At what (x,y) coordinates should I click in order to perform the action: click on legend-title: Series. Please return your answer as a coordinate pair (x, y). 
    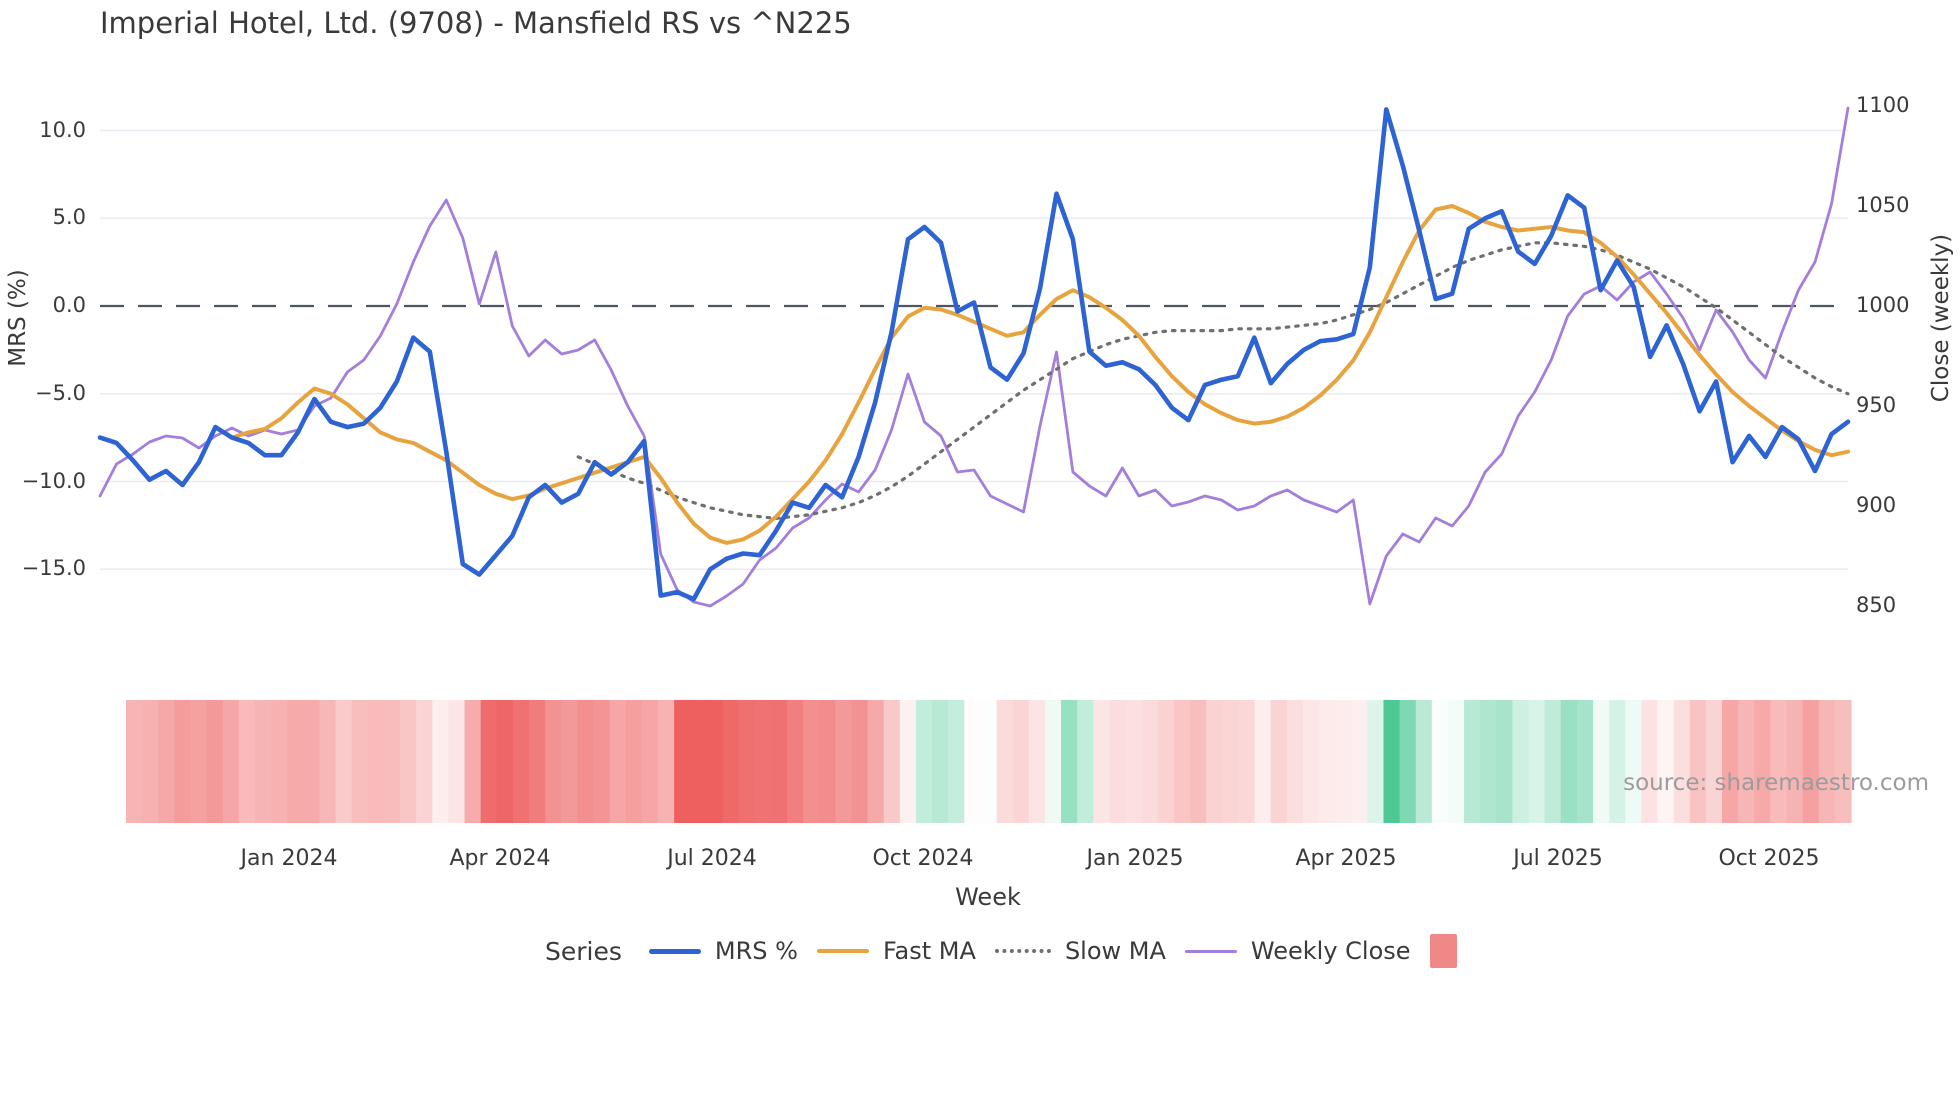
    Looking at the image, I should click on (583, 951).